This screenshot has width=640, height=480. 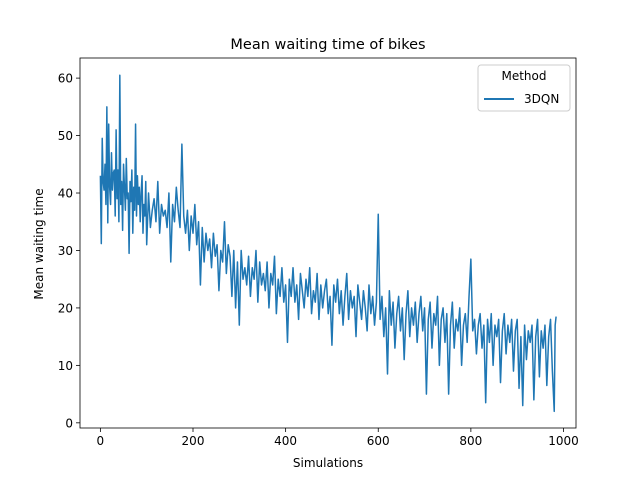 I want to click on y-tick-label: 50, so click(x=65, y=136).